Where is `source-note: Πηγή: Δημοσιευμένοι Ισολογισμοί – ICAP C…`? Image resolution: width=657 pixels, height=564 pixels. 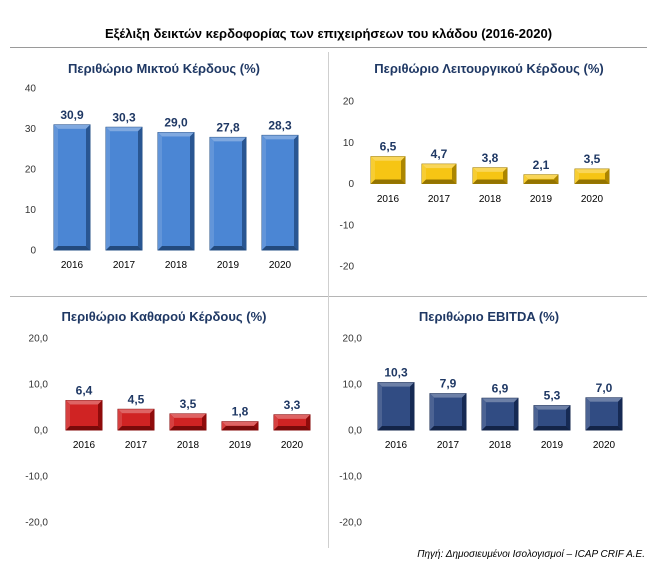 source-note: Πηγή: Δημοσιευμένοι Ισολογισμοί – ICAP C… is located at coordinates (531, 554).